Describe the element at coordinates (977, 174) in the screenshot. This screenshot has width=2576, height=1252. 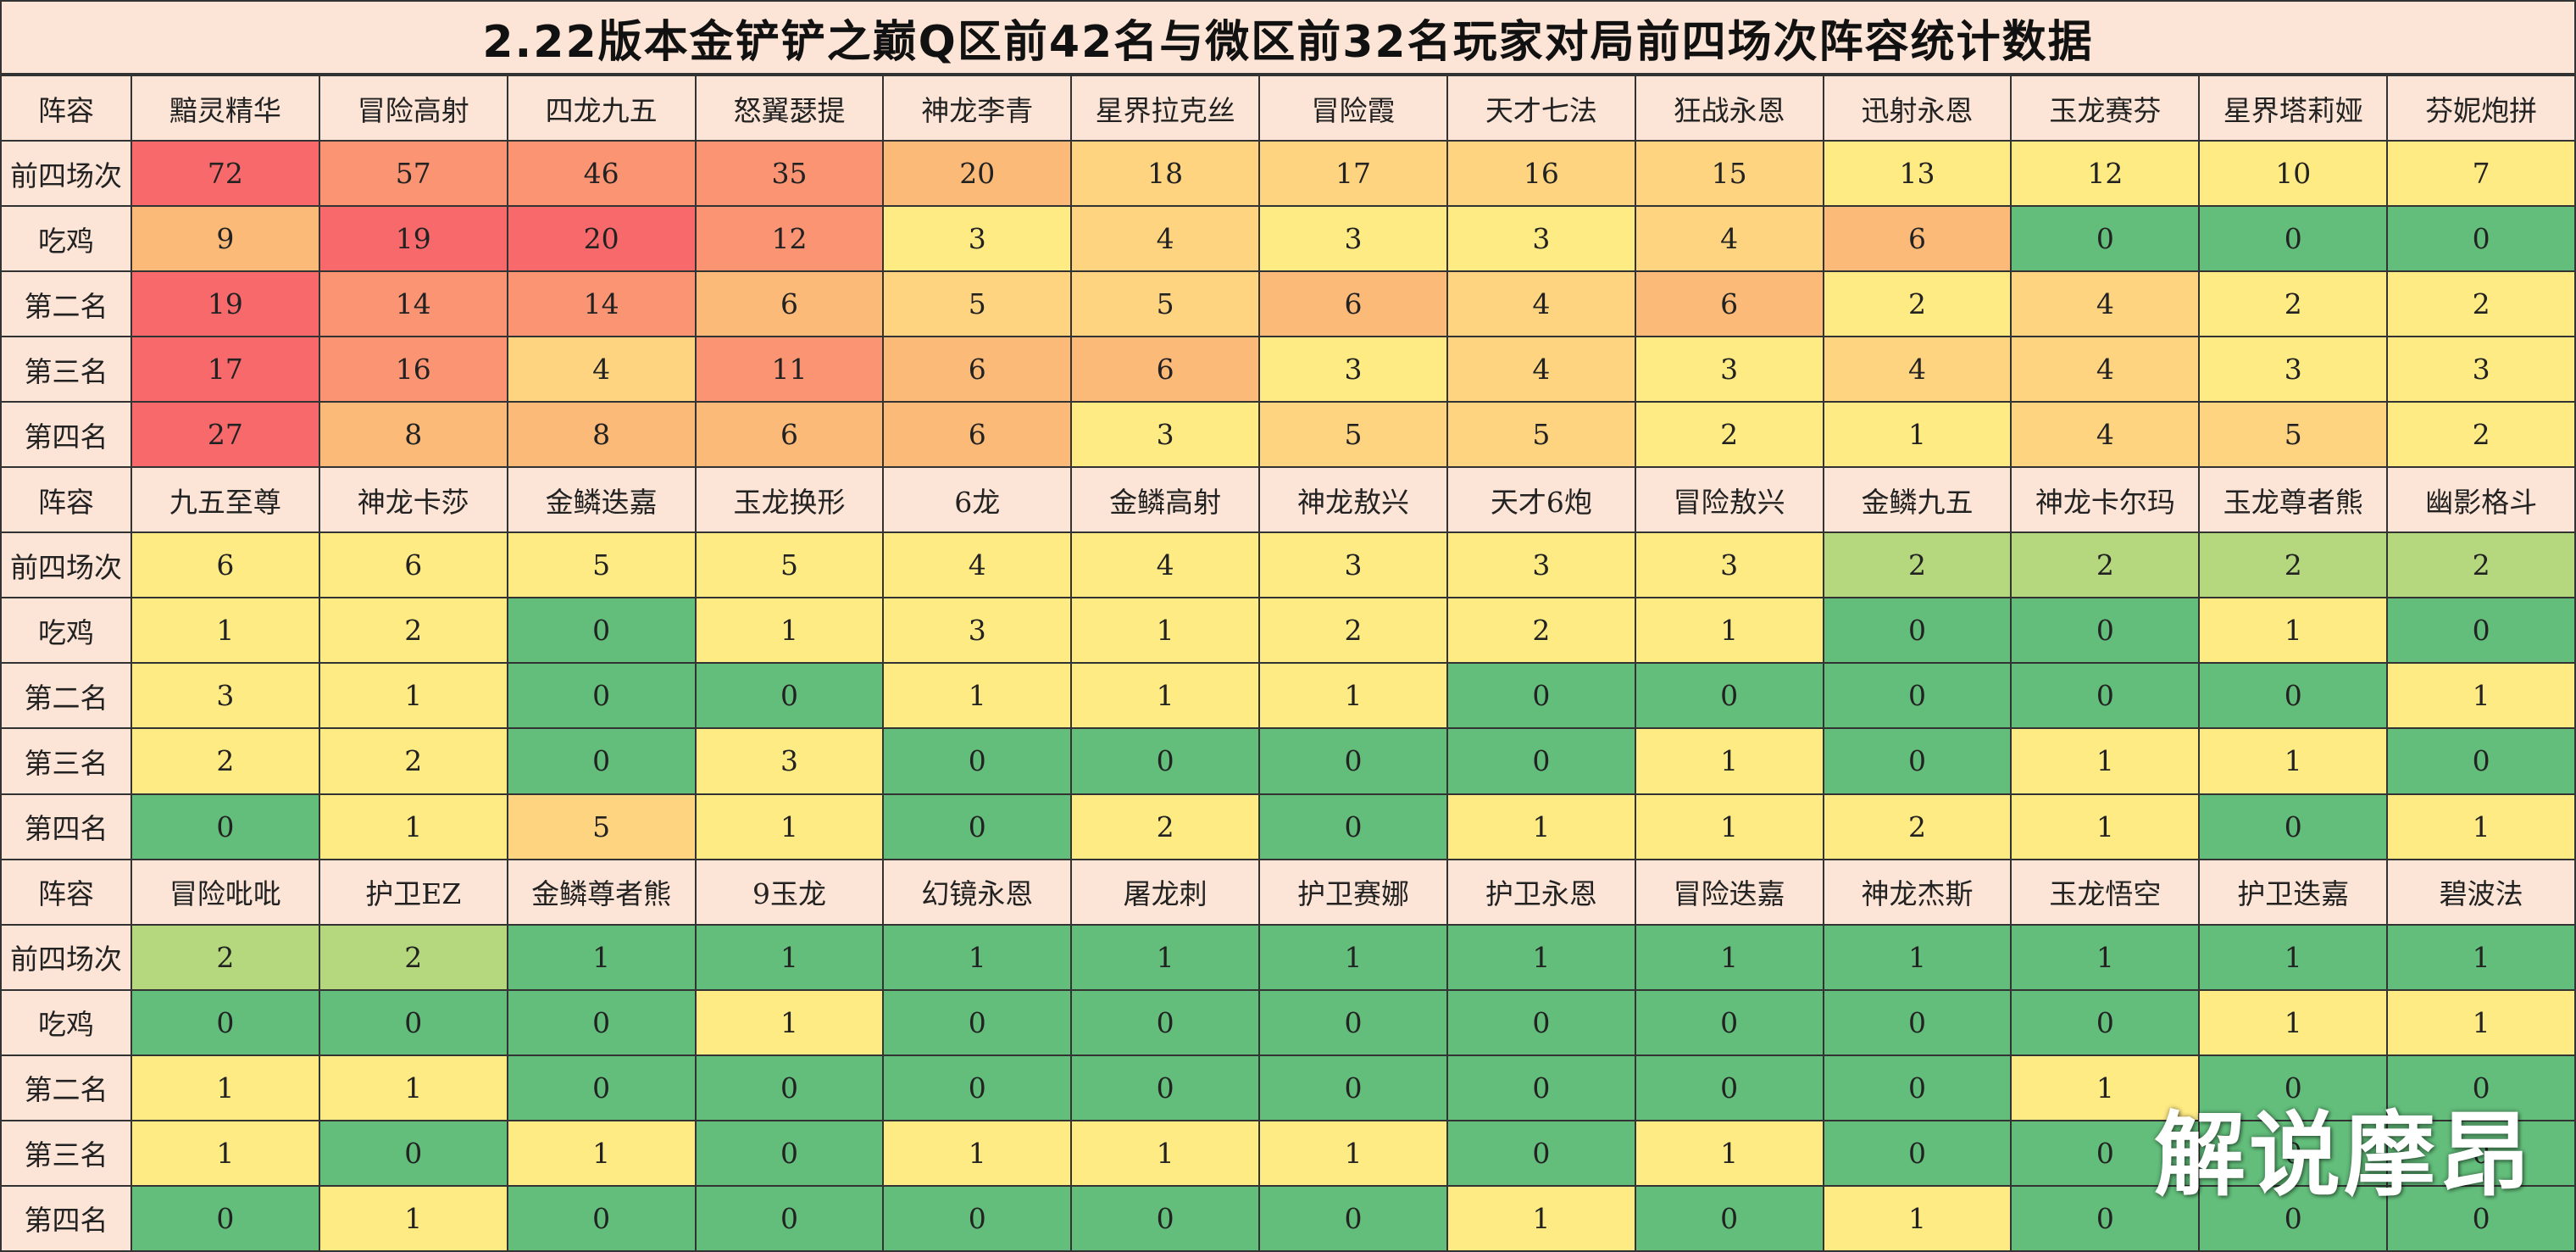
I see `stat-cell: 20` at that location.